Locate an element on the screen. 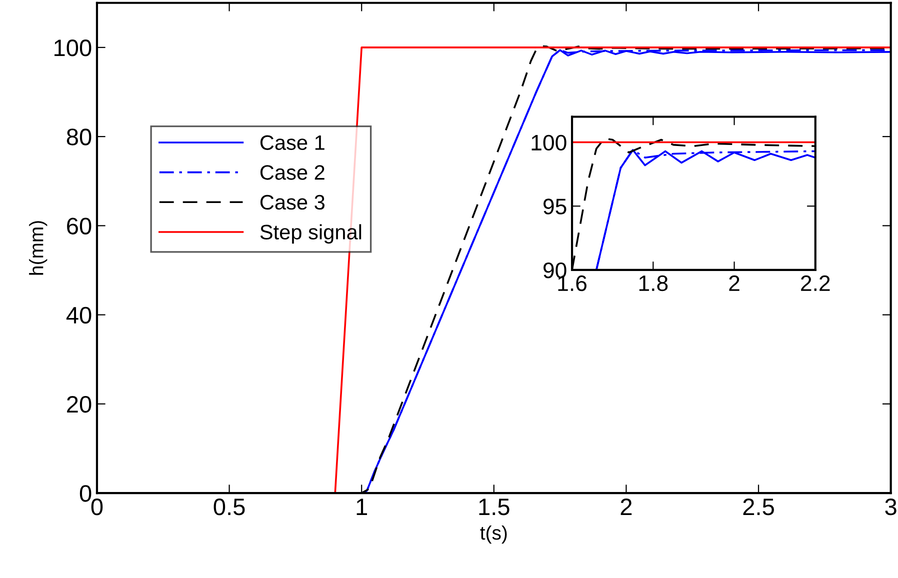 The image size is (898, 578). y-axis-title: h(mm) is located at coordinates (38, 248).